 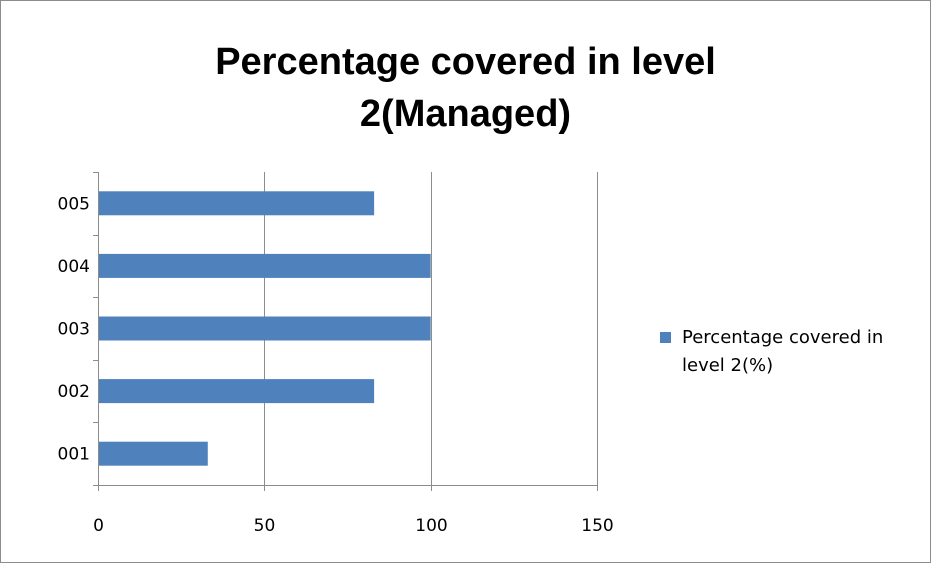 I want to click on chart-title-line-1: Percentage covered in level, so click(x=465, y=62).